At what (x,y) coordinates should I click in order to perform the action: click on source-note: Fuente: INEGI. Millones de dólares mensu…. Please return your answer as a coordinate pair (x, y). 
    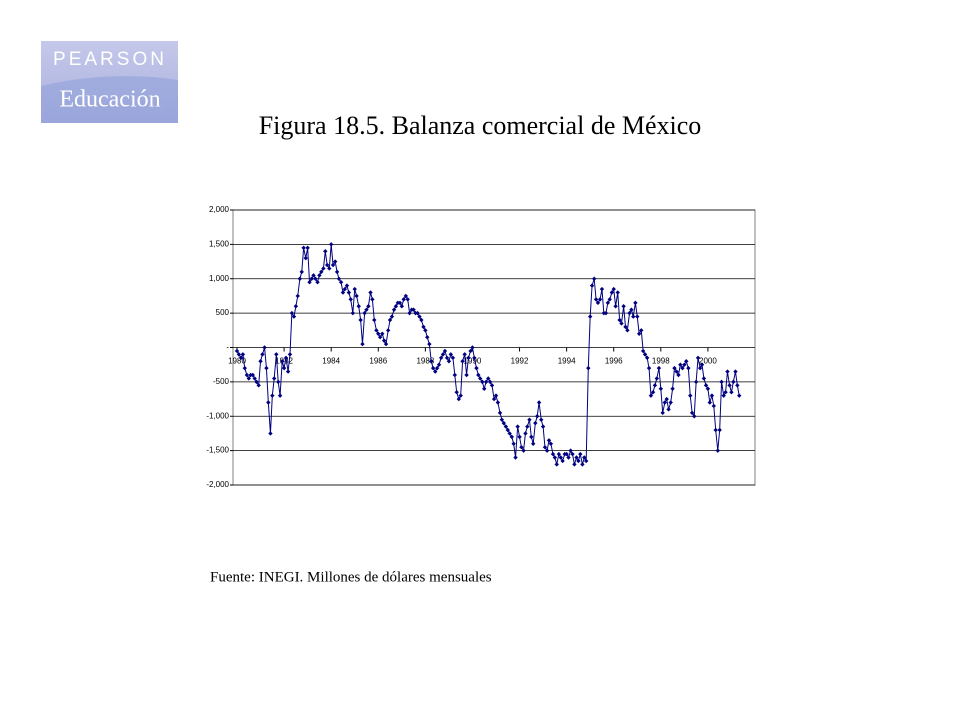
    Looking at the image, I should click on (351, 577).